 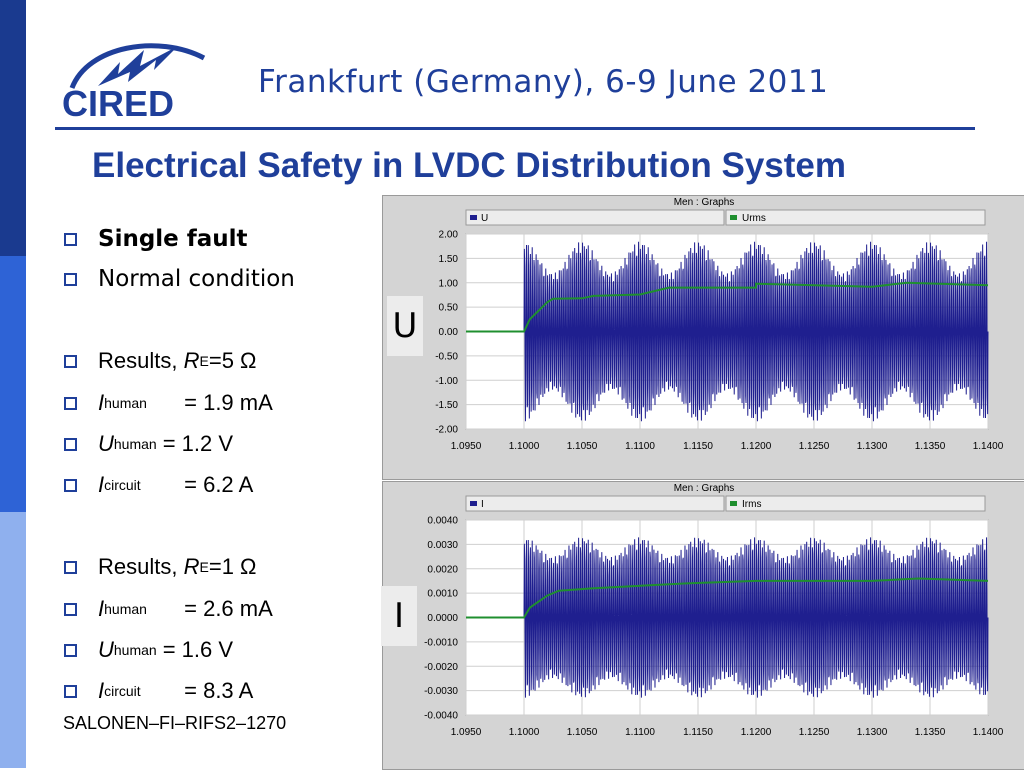 I want to click on sidebar-band-mid, so click(x=13, y=384).